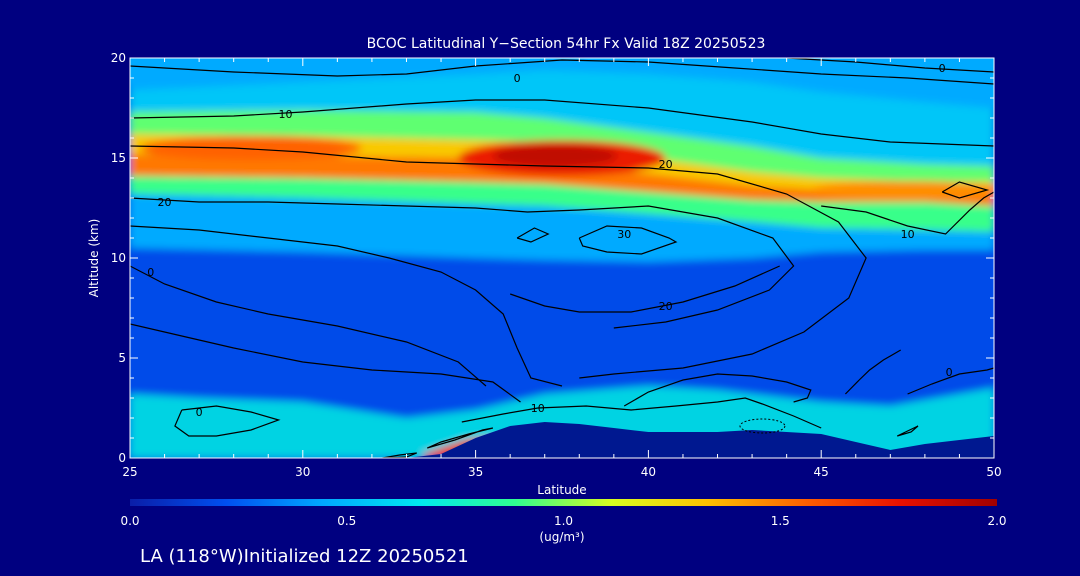 The image size is (1080, 576). What do you see at coordinates (346, 521) in the screenshot?
I see `colorbar-tick-label: 0.5` at bounding box center [346, 521].